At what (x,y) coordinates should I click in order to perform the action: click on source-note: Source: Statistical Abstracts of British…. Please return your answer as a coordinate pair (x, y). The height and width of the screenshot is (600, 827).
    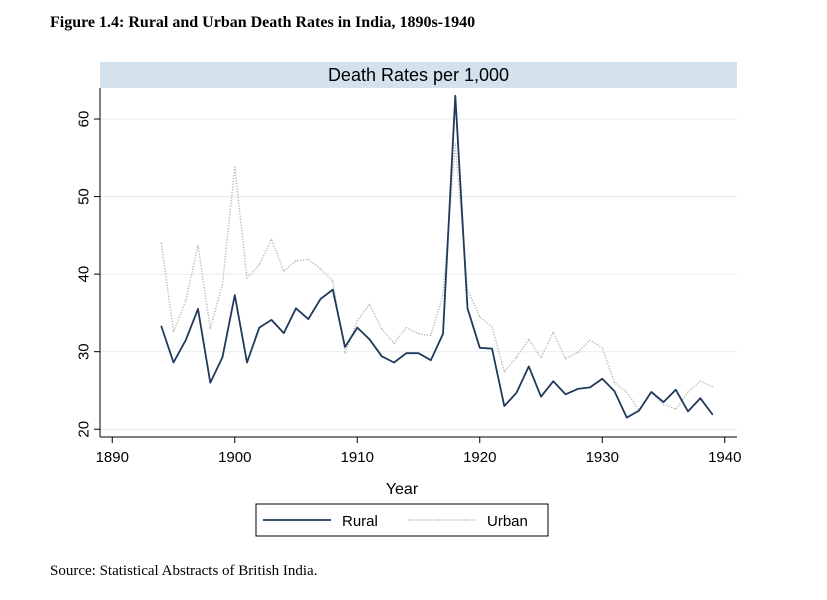
    Looking at the image, I should click on (184, 571).